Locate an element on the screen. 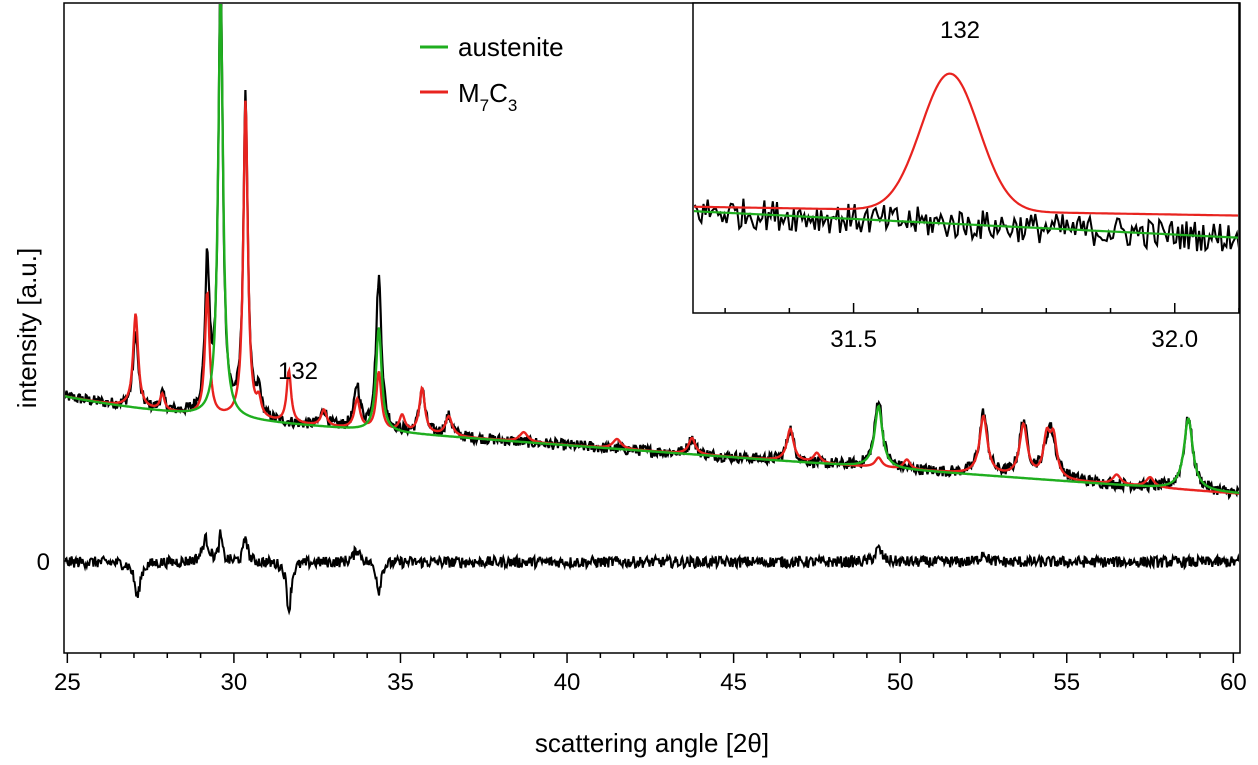  inset-series-austenite is located at coordinates (966, 224).